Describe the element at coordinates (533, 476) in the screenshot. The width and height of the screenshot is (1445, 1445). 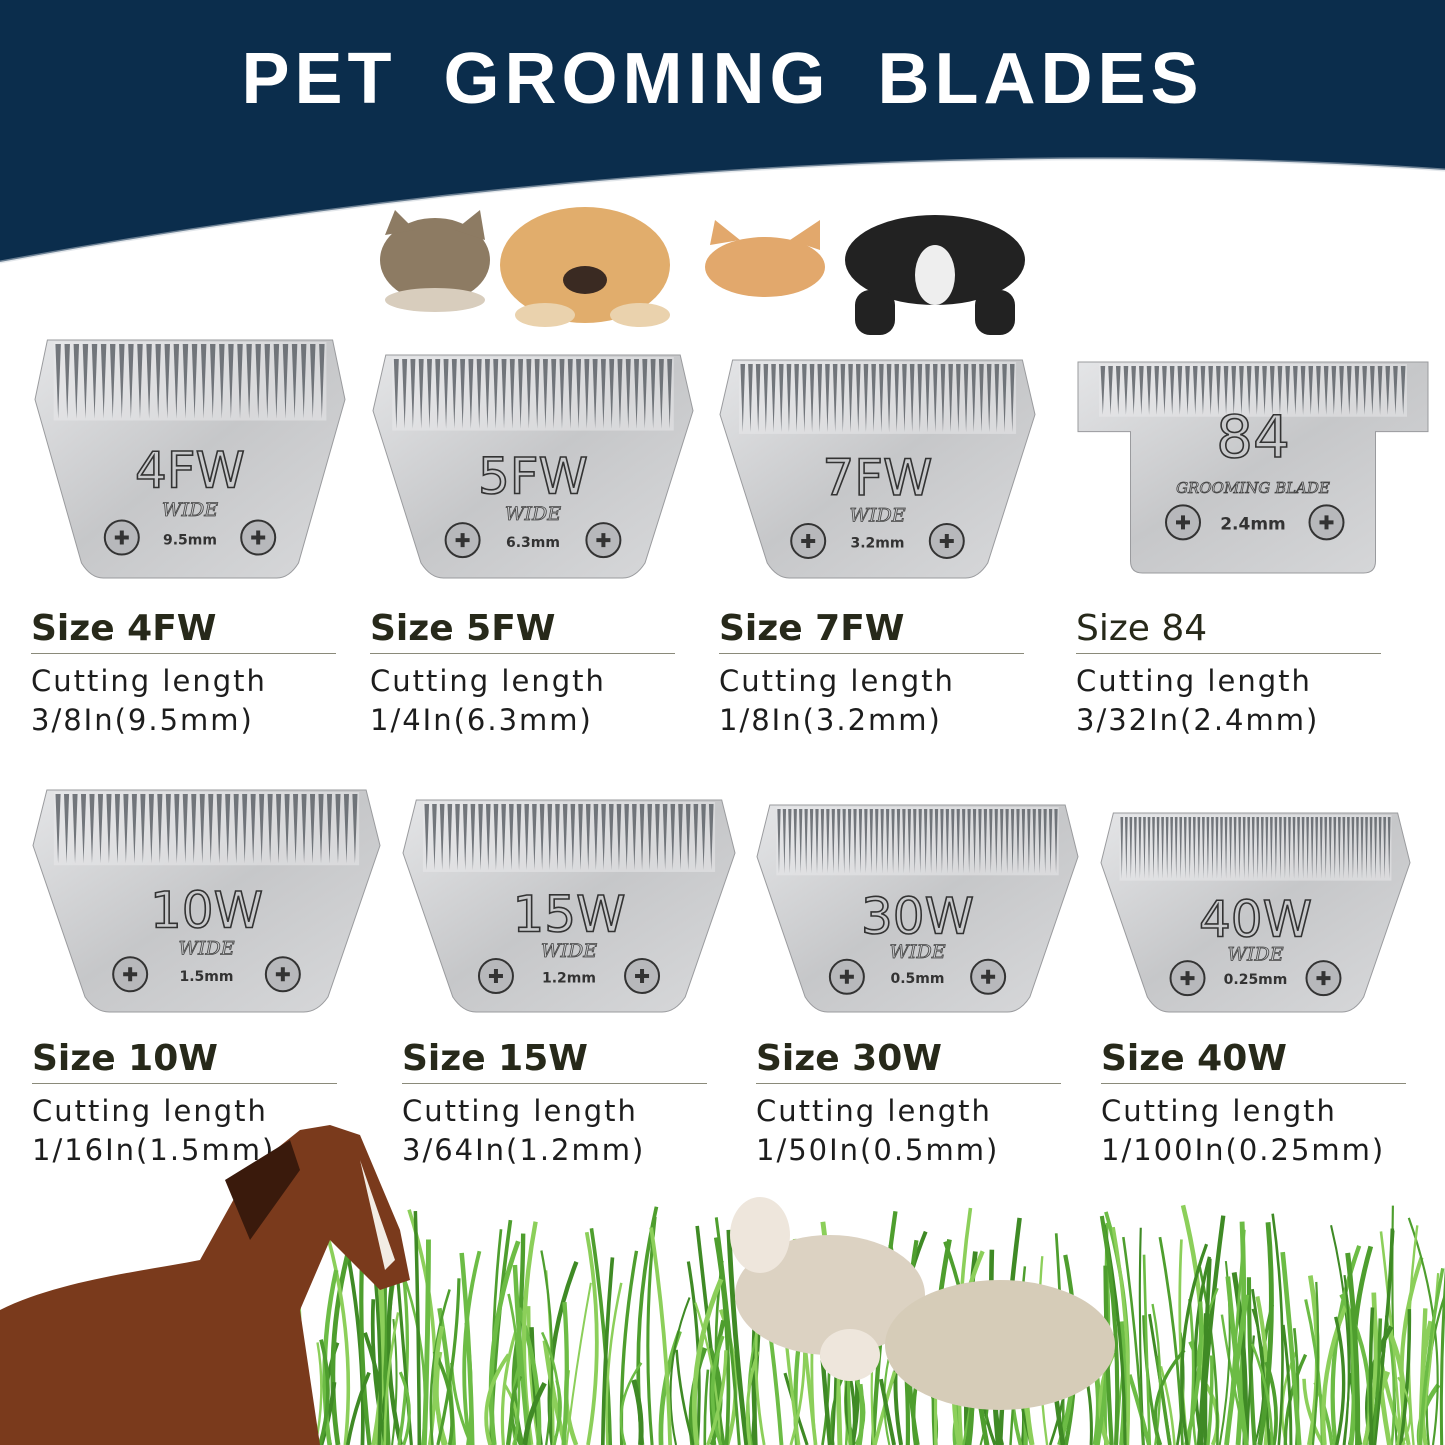
I see `blade-engraving: 5FW` at that location.